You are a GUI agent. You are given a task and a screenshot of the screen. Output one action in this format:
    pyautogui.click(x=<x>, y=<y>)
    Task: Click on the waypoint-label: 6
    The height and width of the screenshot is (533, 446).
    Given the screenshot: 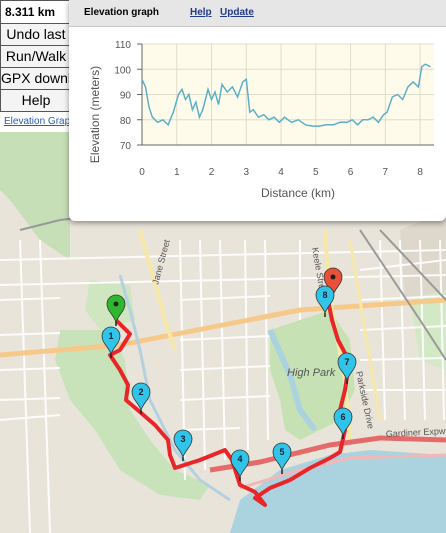 What is the action you would take?
    pyautogui.click(x=342, y=417)
    